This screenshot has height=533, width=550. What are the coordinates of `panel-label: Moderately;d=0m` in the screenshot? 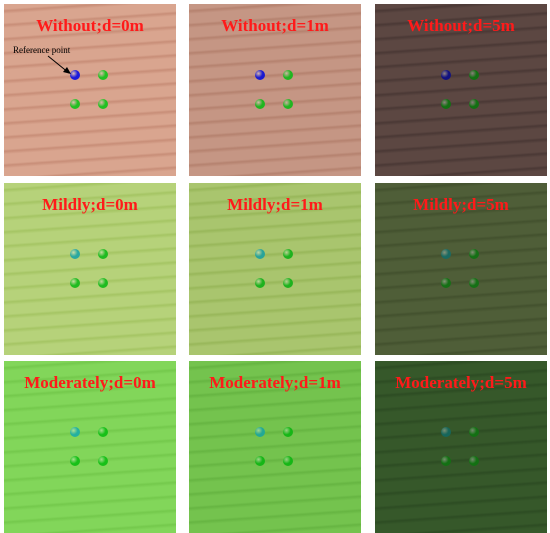 It's located at (90, 382).